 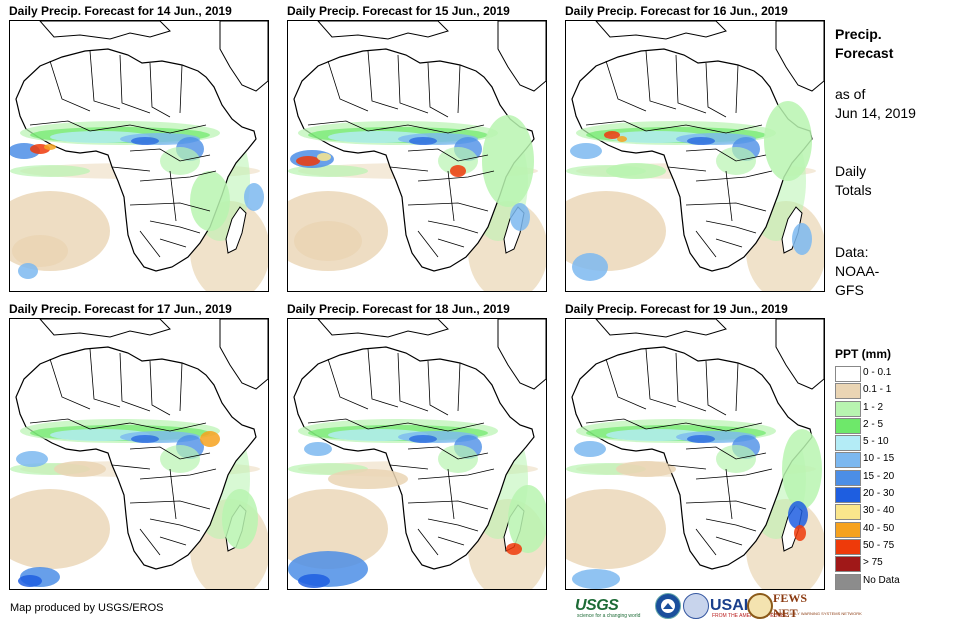 I want to click on madagascar-coast, so click(x=236, y=230).